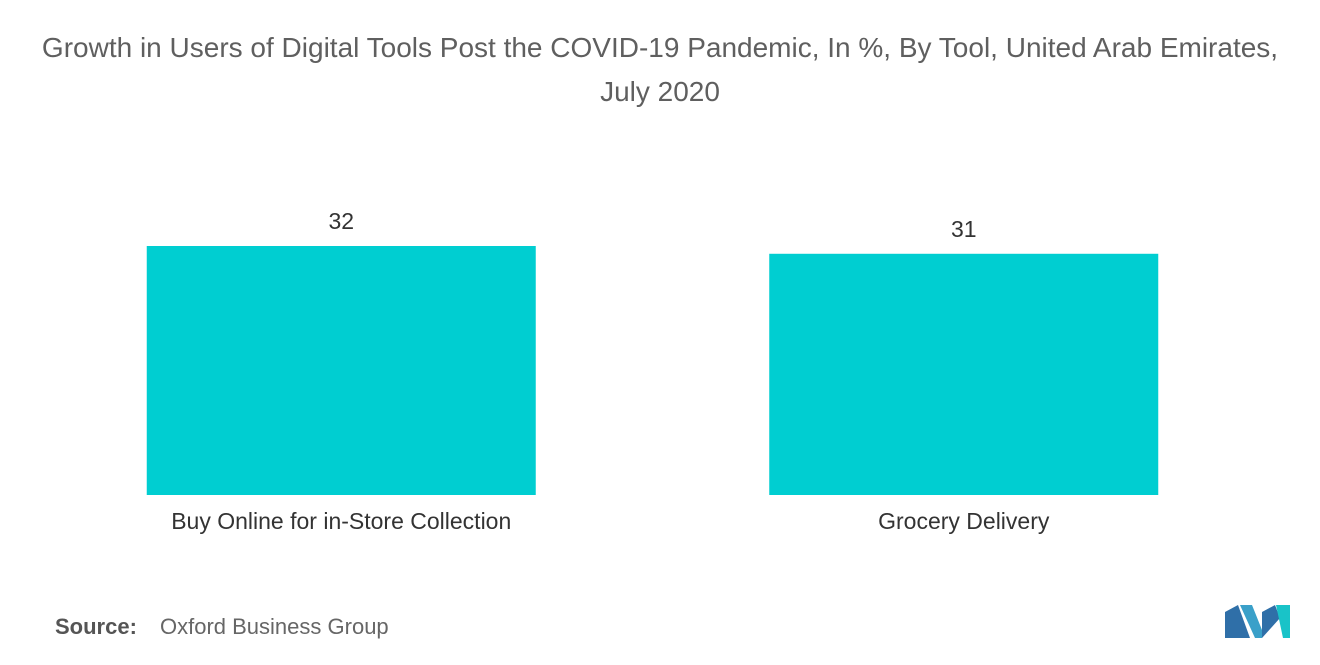 Image resolution: width=1320 pixels, height=665 pixels. Describe the element at coordinates (341, 521) in the screenshot. I see `x-tick-label: Buy Online for in-Store Collection` at that location.